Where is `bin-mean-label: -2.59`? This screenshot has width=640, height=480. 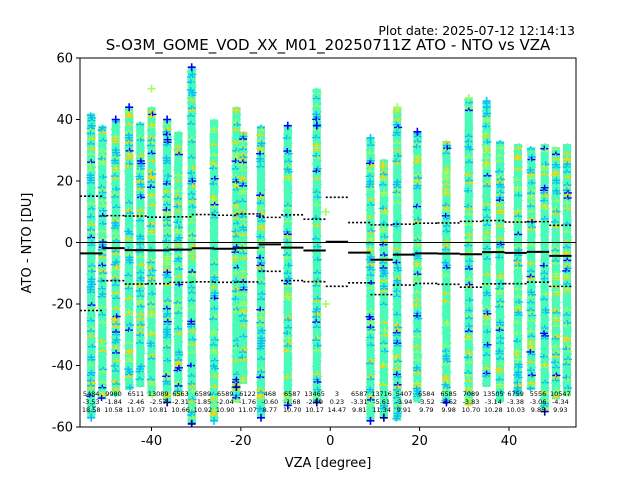
bin-mean-label: -2.59 is located at coordinates (314, 402).